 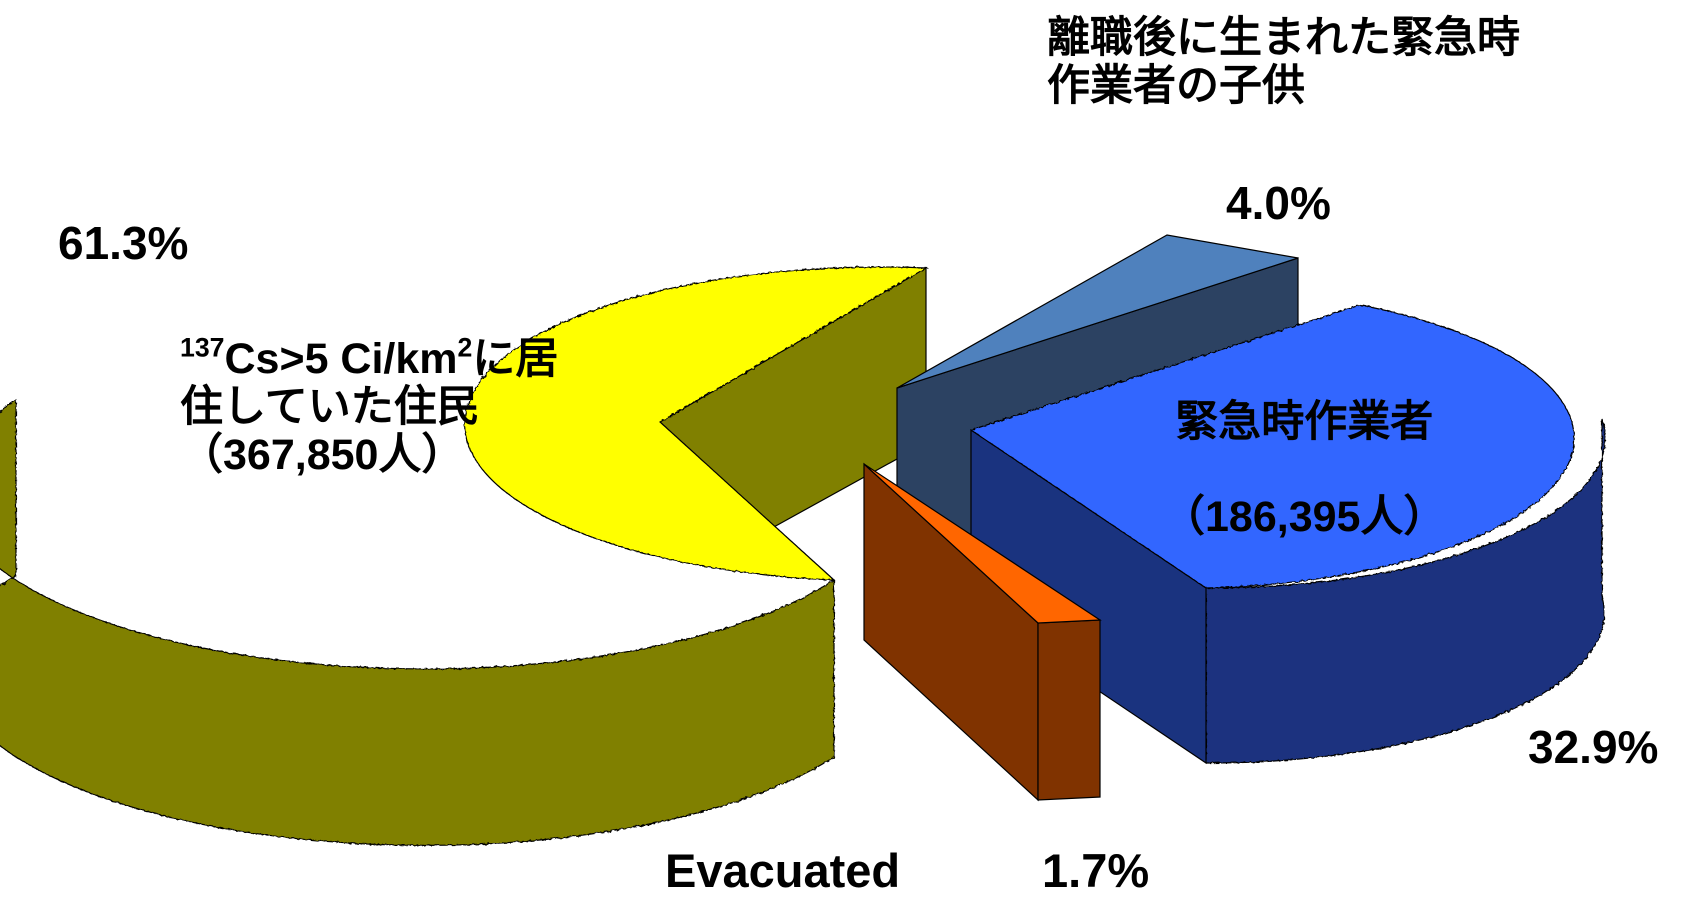 What do you see at coordinates (341, 359) in the screenshot?
I see `residents-label-line1-text: Cs>5 Ci/km` at bounding box center [341, 359].